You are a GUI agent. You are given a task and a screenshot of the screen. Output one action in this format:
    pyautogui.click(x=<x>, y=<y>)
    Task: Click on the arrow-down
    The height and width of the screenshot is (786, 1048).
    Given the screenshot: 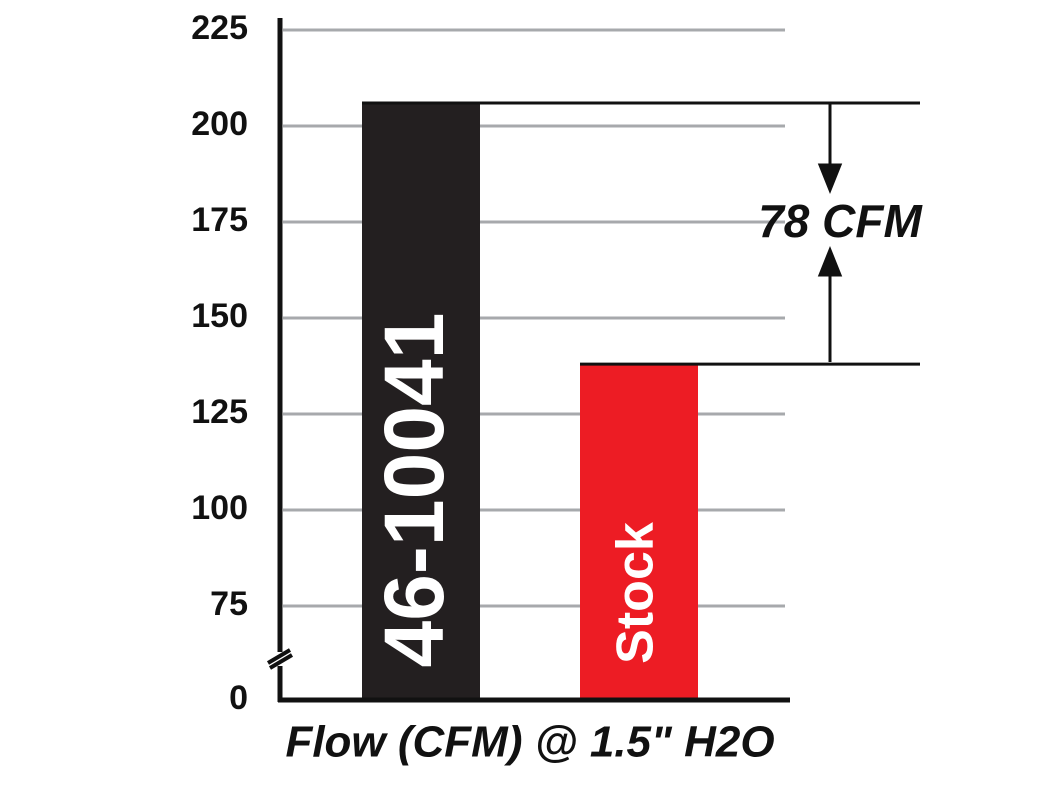 What is the action you would take?
    pyautogui.click(x=830, y=149)
    